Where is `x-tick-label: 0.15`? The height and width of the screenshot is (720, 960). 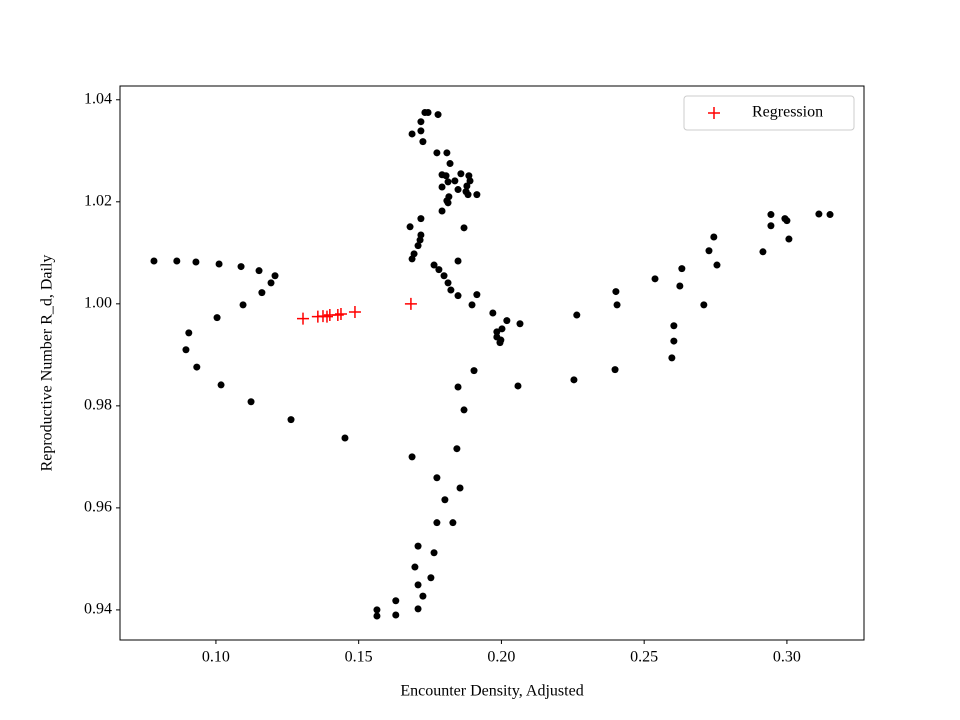 x-tick-label: 0.15 is located at coordinates (359, 657).